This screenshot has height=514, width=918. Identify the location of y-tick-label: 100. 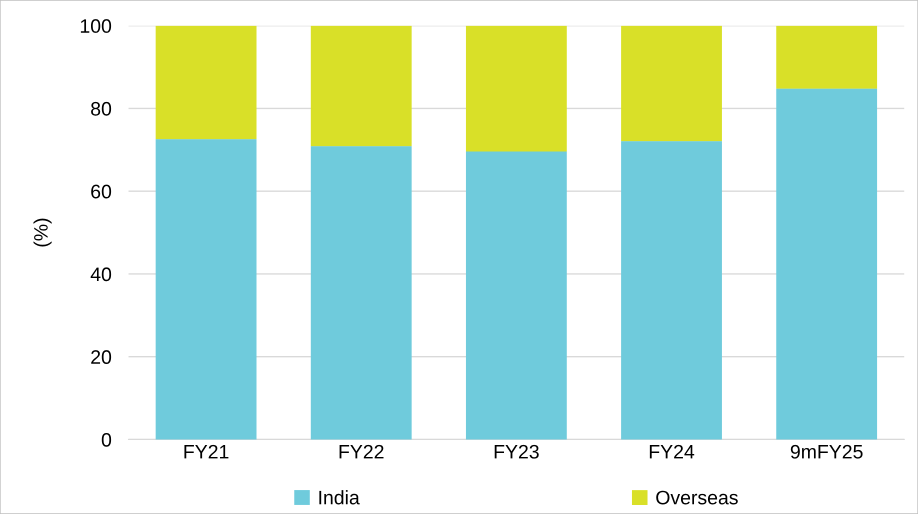
(96, 26).